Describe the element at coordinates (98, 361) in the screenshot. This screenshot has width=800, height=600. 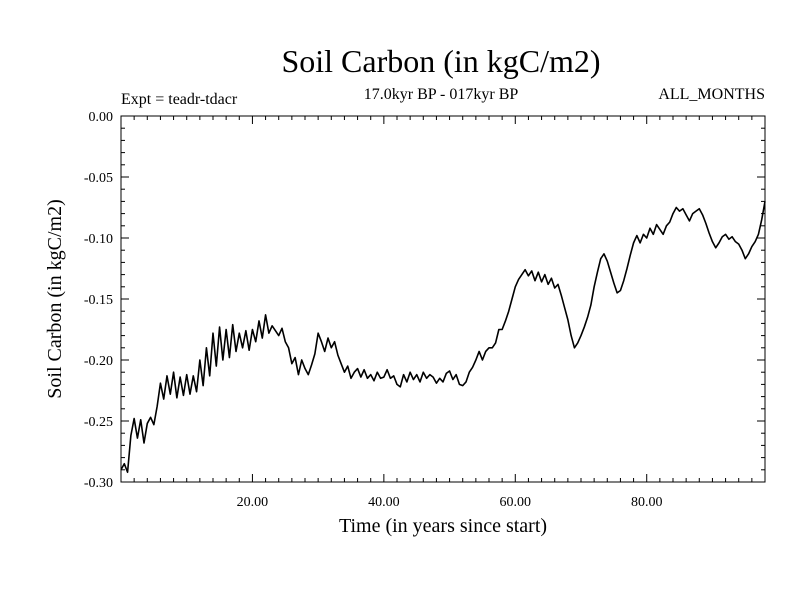
I see `y-tick-label: -0.20` at that location.